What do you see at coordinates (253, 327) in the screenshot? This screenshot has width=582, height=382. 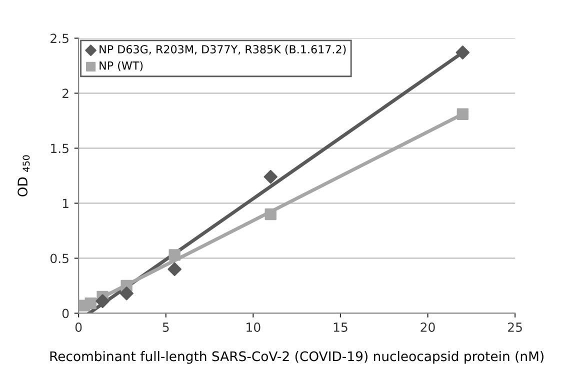 I see `x-tick-label: 10` at bounding box center [253, 327].